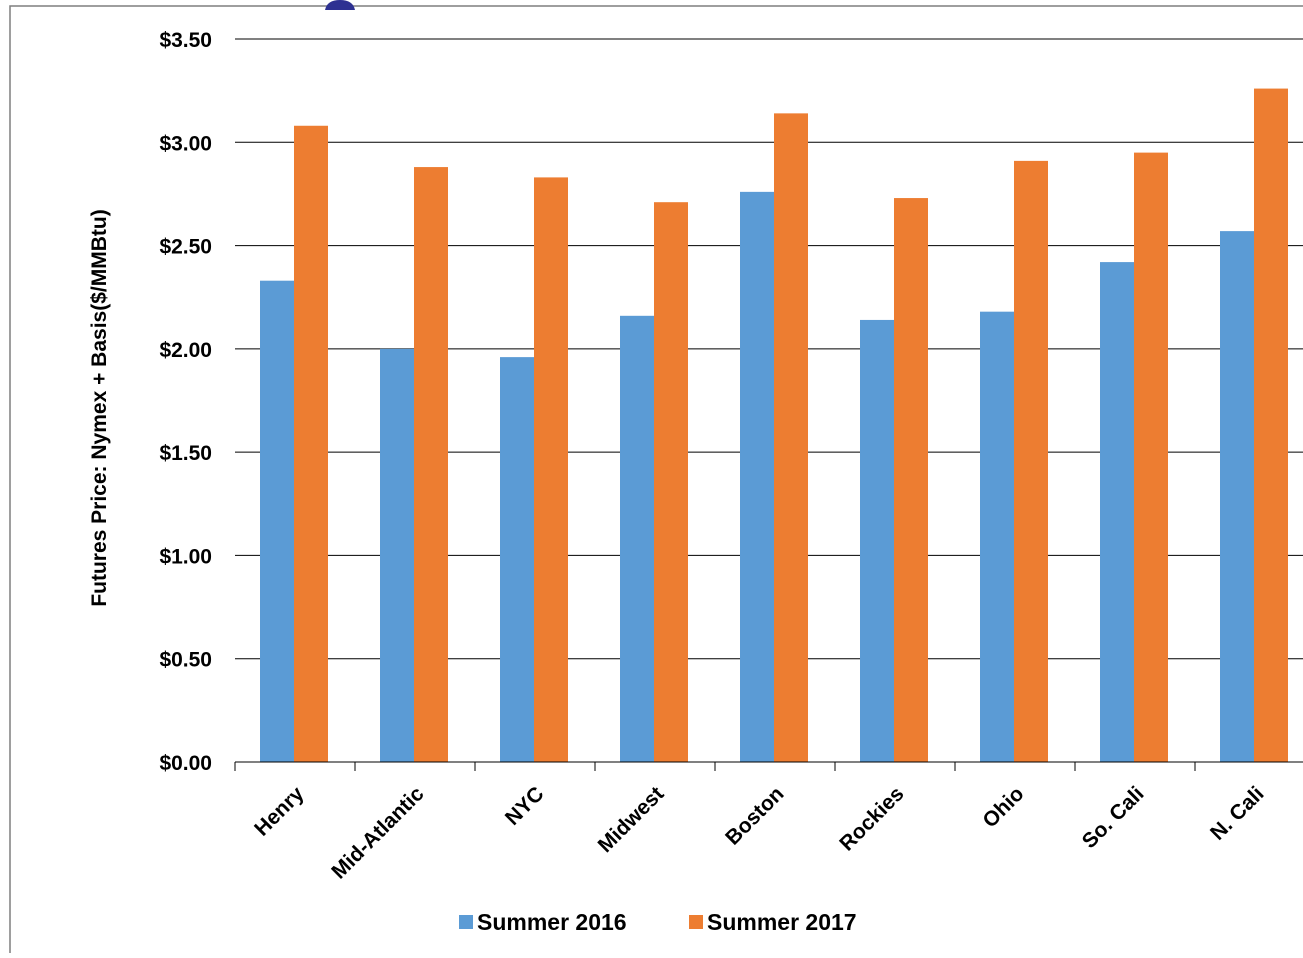 Image resolution: width=1303 pixels, height=958 pixels. Describe the element at coordinates (340, 5) in the screenshot. I see `corner-glyph` at that location.